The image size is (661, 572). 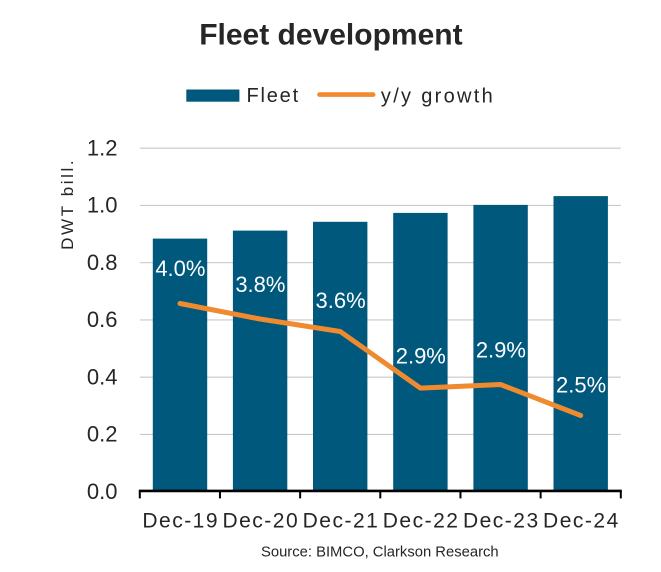 What do you see at coordinates (180, 521) in the screenshot?
I see `svg-text: Dec-19` at bounding box center [180, 521].